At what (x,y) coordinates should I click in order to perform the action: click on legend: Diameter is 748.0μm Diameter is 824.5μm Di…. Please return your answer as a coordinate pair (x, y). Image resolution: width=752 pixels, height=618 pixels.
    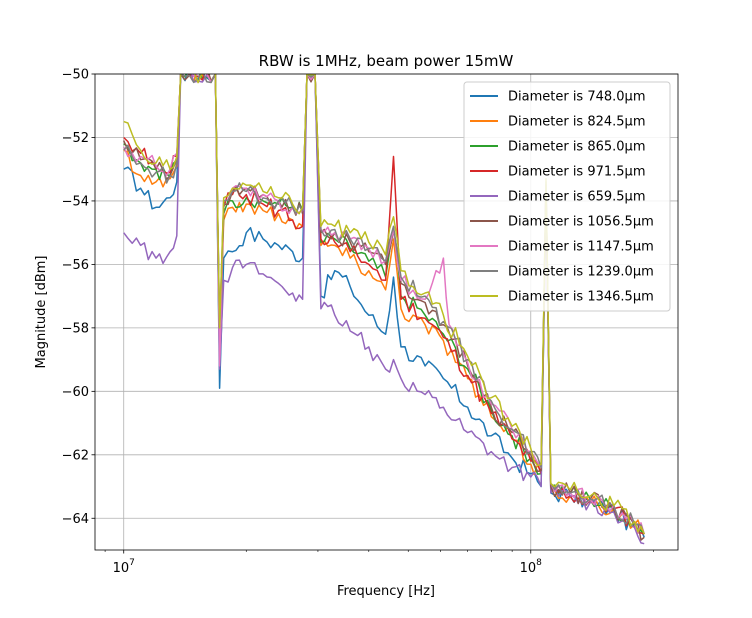
    Looking at the image, I should click on (567, 196).